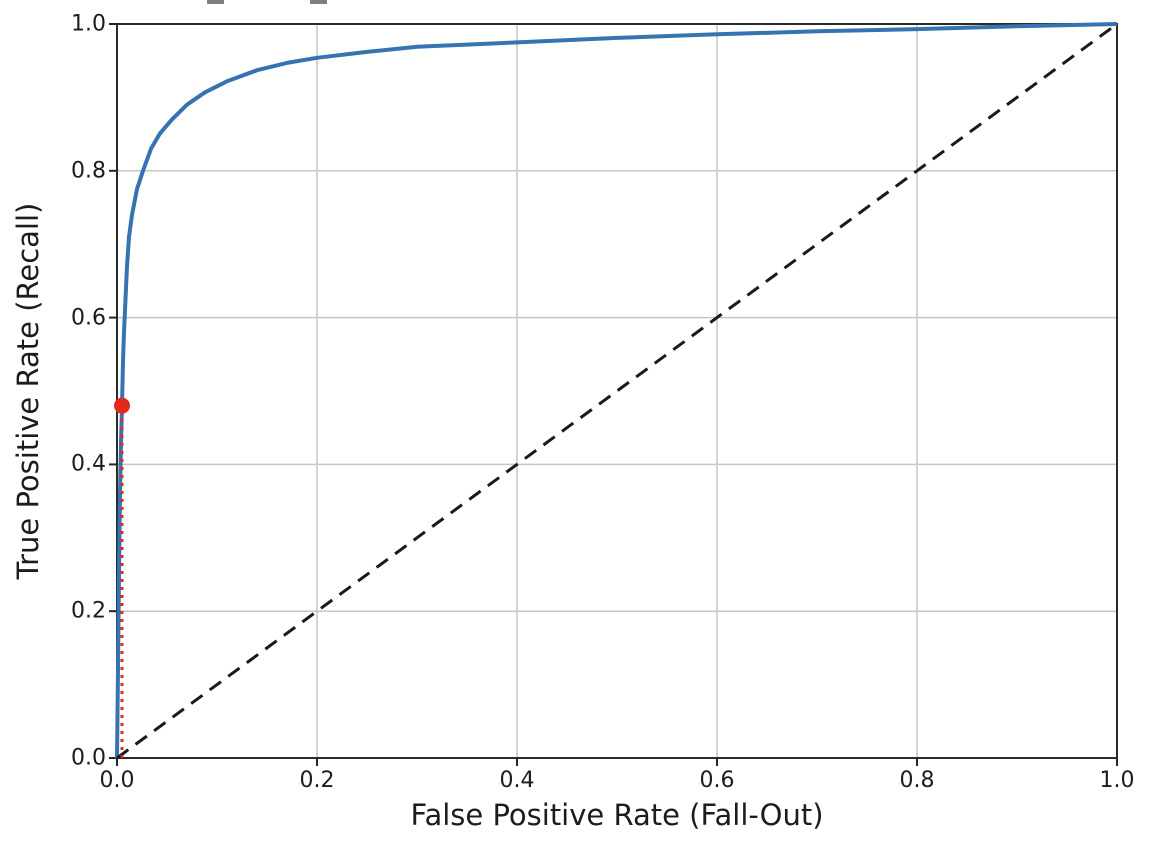 Image resolution: width=1150 pixels, height=850 pixels. I want to click on x-tick-label: 0.0, so click(117, 780).